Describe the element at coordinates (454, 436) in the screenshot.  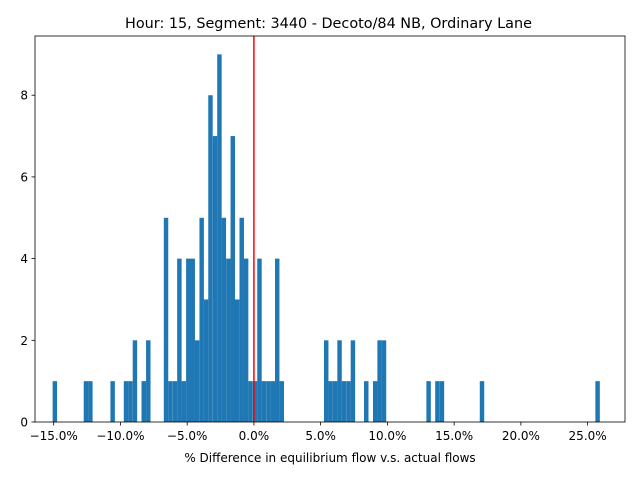
I see `x-tick-label: 15.0%` at that location.